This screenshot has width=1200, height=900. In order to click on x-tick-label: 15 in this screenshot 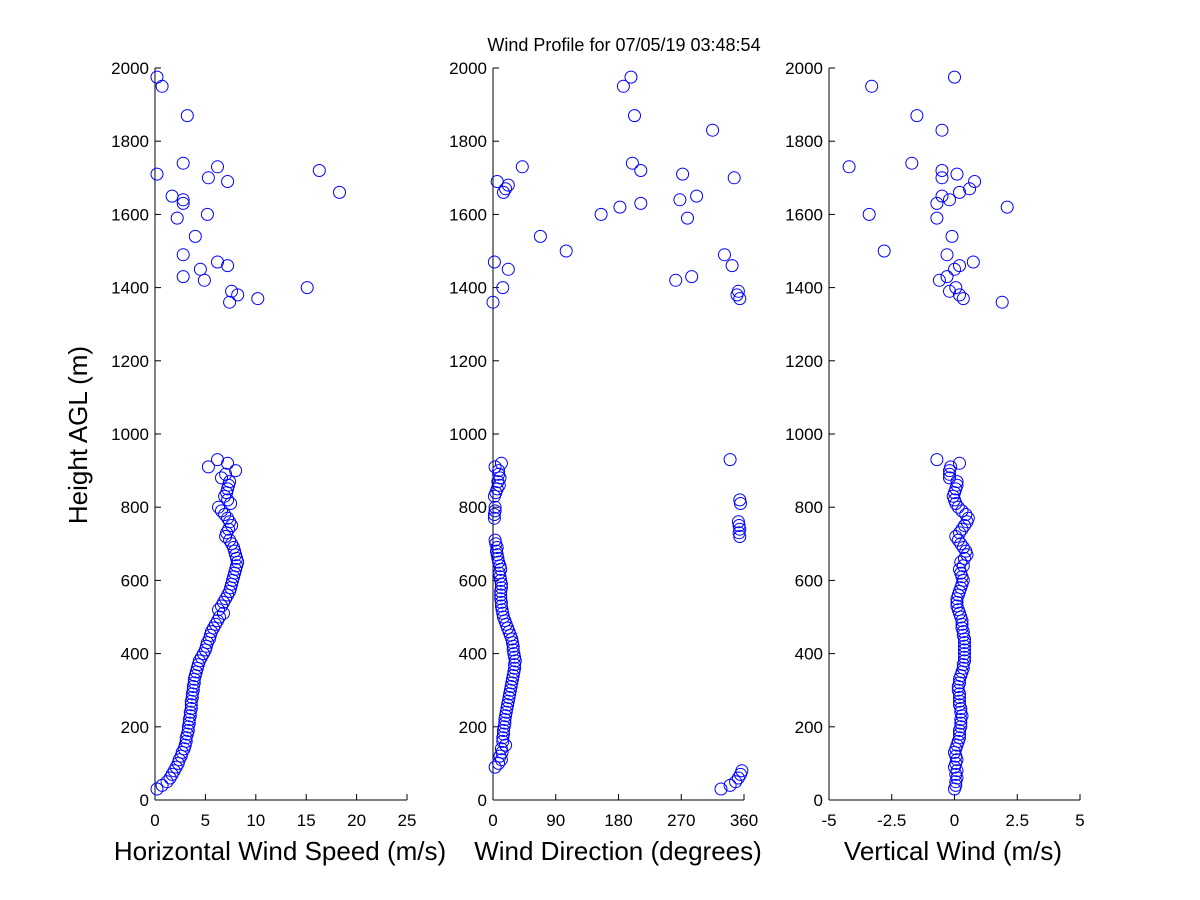, I will do `click(306, 820)`.